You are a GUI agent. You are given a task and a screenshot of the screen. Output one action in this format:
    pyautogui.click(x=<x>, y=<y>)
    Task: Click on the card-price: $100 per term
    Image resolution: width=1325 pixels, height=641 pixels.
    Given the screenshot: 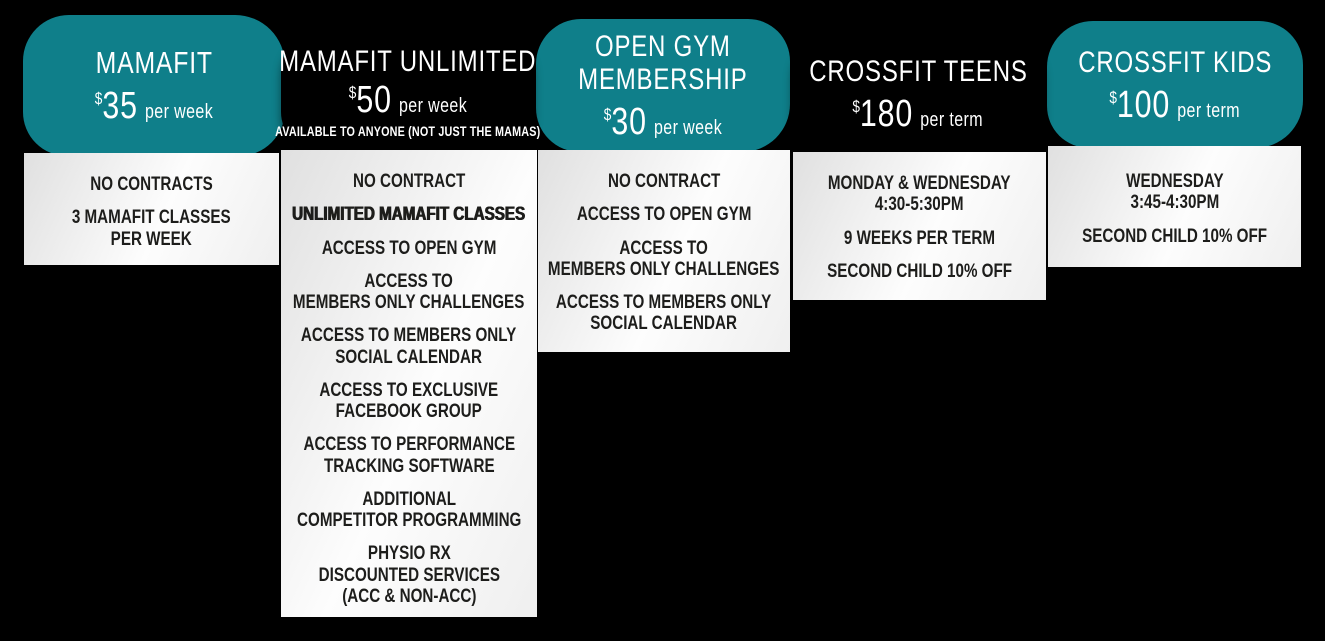 What is the action you would take?
    pyautogui.click(x=1175, y=105)
    